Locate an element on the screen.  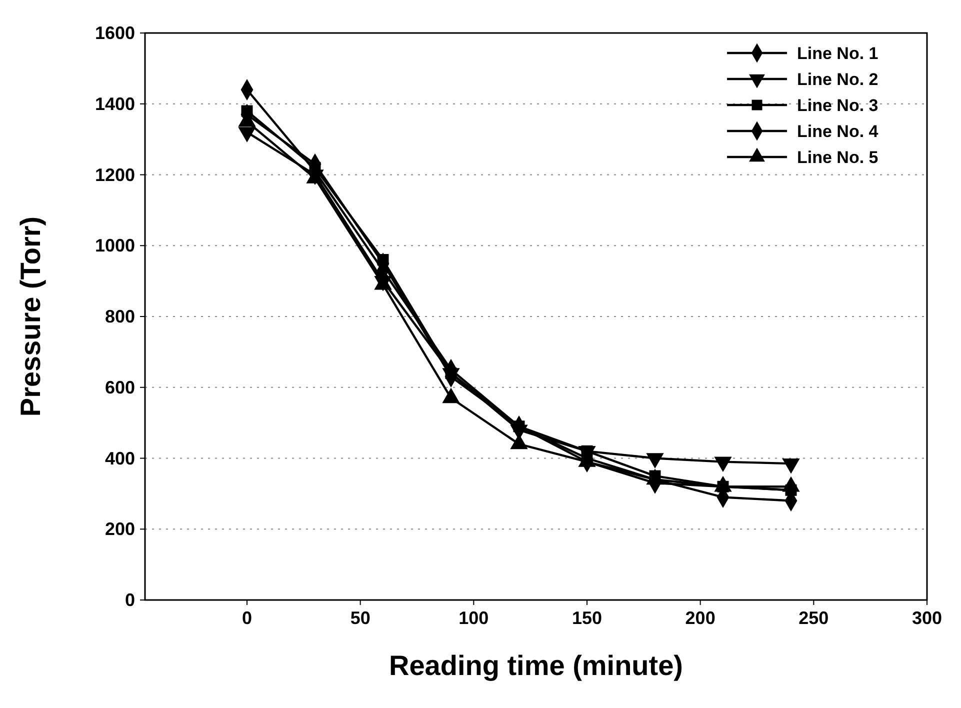
legend-label: Line No. 4 is located at coordinates (838, 131).